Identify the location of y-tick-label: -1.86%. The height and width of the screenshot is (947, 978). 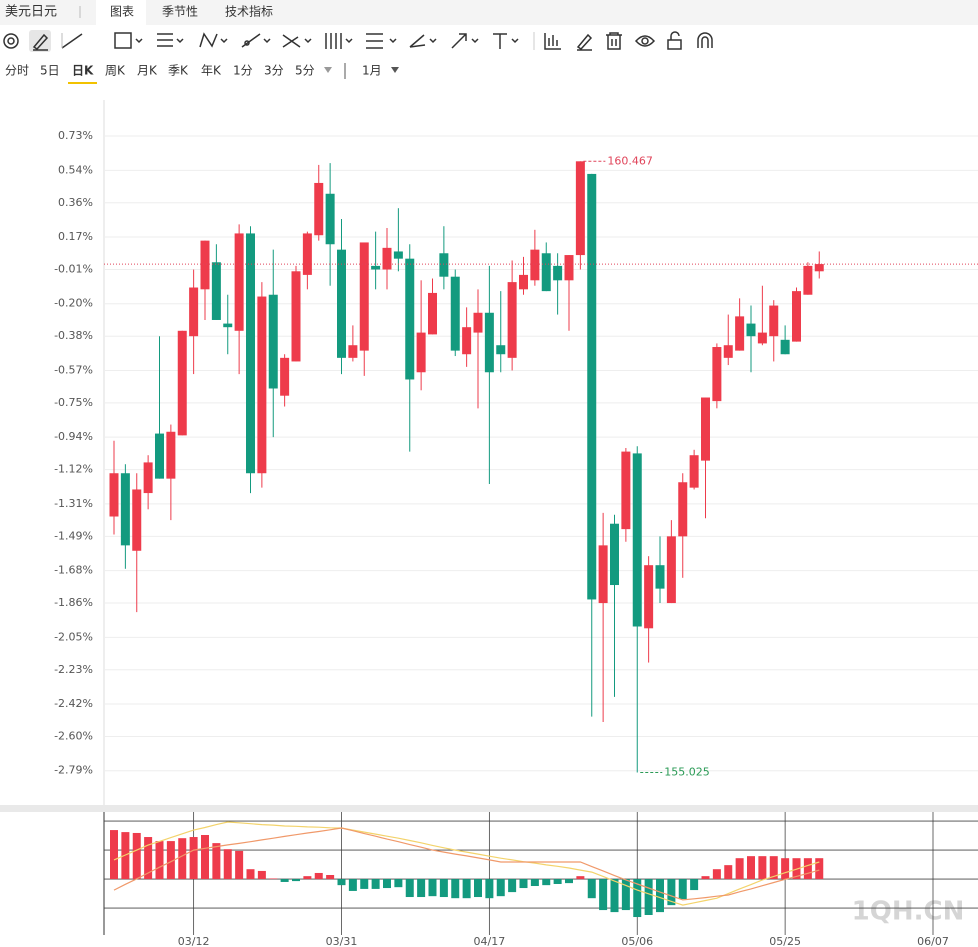
(73, 602).